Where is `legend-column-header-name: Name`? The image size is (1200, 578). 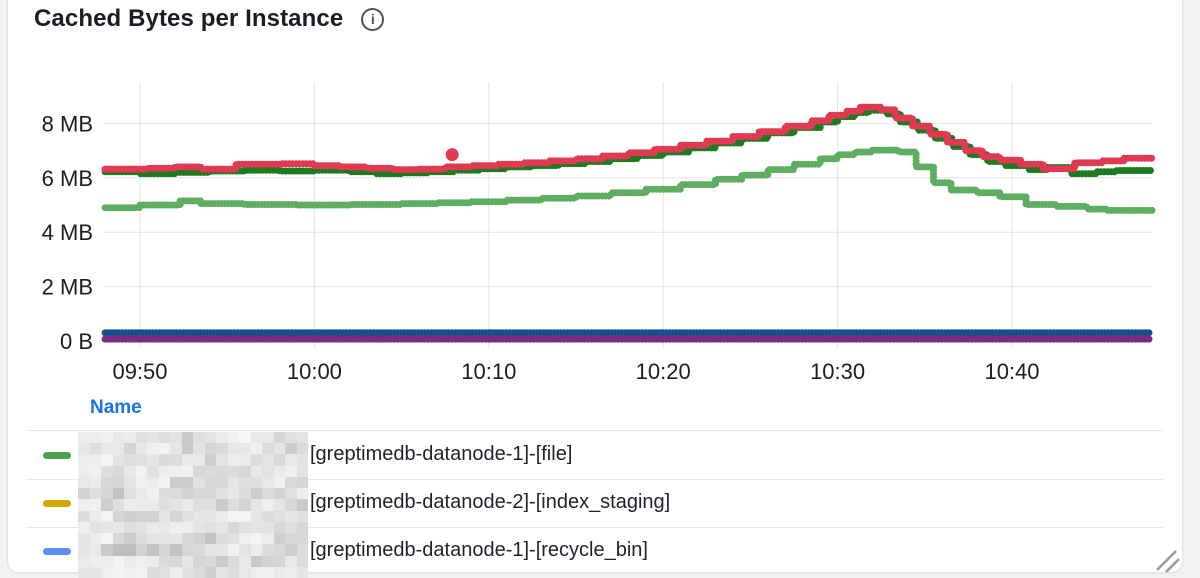
legend-column-header-name: Name is located at coordinates (116, 407).